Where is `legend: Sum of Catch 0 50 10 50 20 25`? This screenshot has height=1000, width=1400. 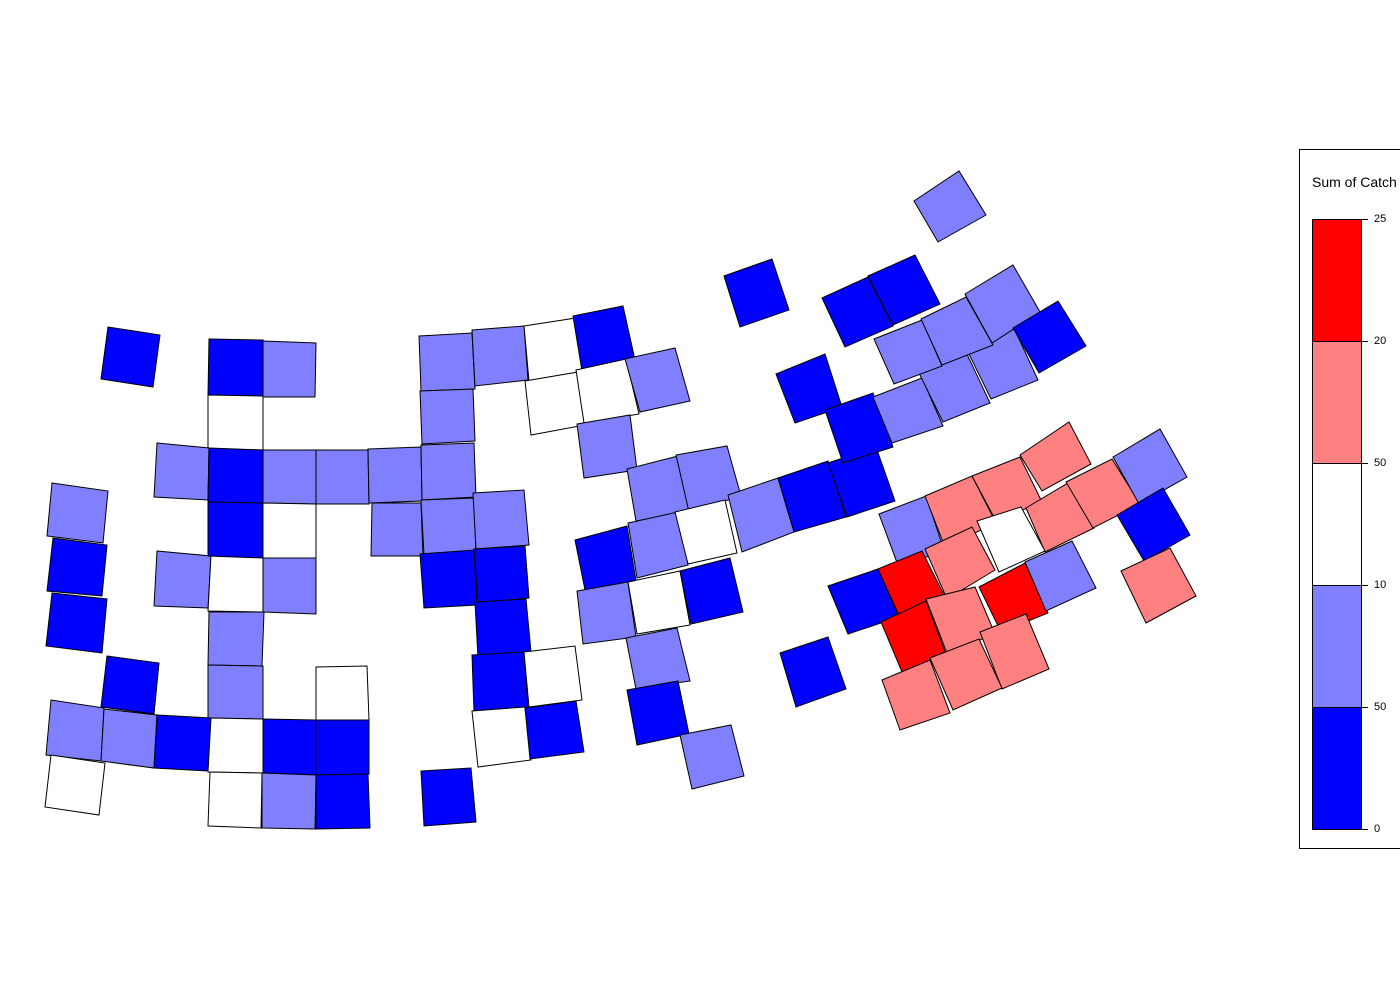 legend: Sum of Catch 0 50 10 50 20 25 is located at coordinates (1349, 499).